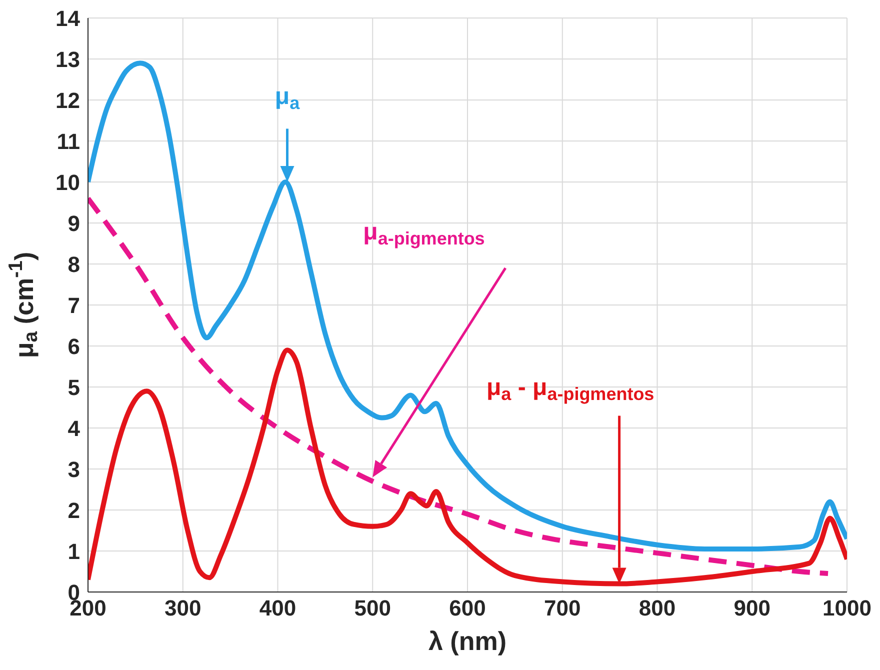 The height and width of the screenshot is (670, 880). What do you see at coordinates (424, 233) in the screenshot?
I see `annotation: μ$_{a-pigmentos}$` at bounding box center [424, 233].